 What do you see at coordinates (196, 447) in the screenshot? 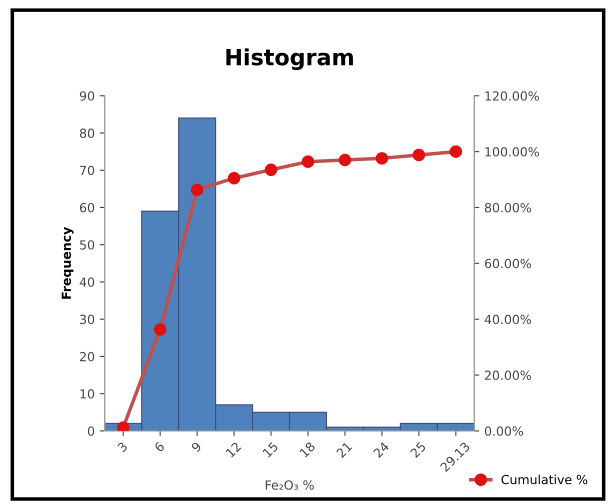
I see `x-tick-label: 9` at bounding box center [196, 447].